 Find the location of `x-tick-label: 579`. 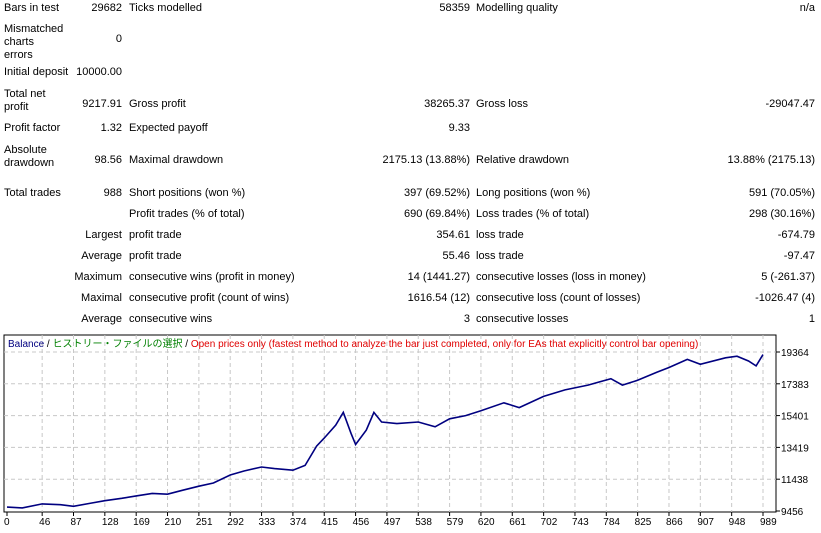

x-tick-label: 579 is located at coordinates (455, 522).